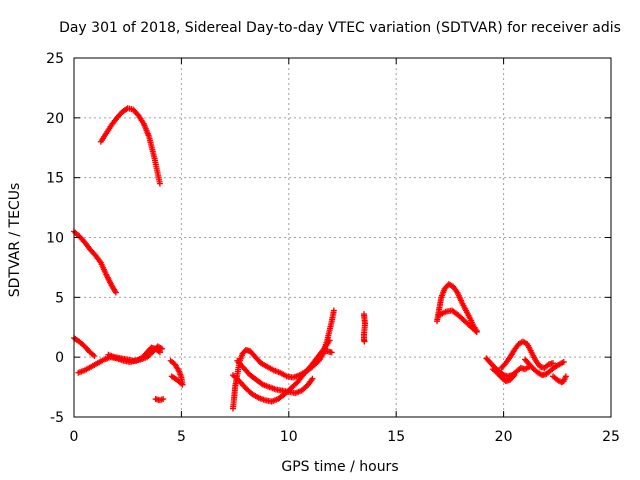 The image size is (640, 480). Describe the element at coordinates (181, 437) in the screenshot. I see `x-tick-label: 5` at that location.